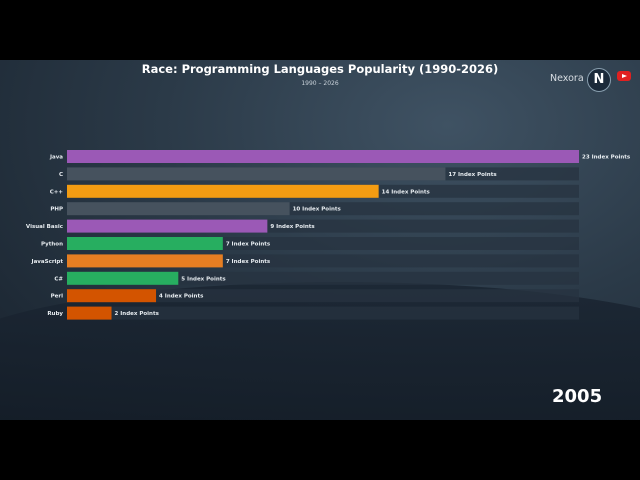 The image size is (640, 480). I want to click on brand-logo-icon: N, so click(599, 80).